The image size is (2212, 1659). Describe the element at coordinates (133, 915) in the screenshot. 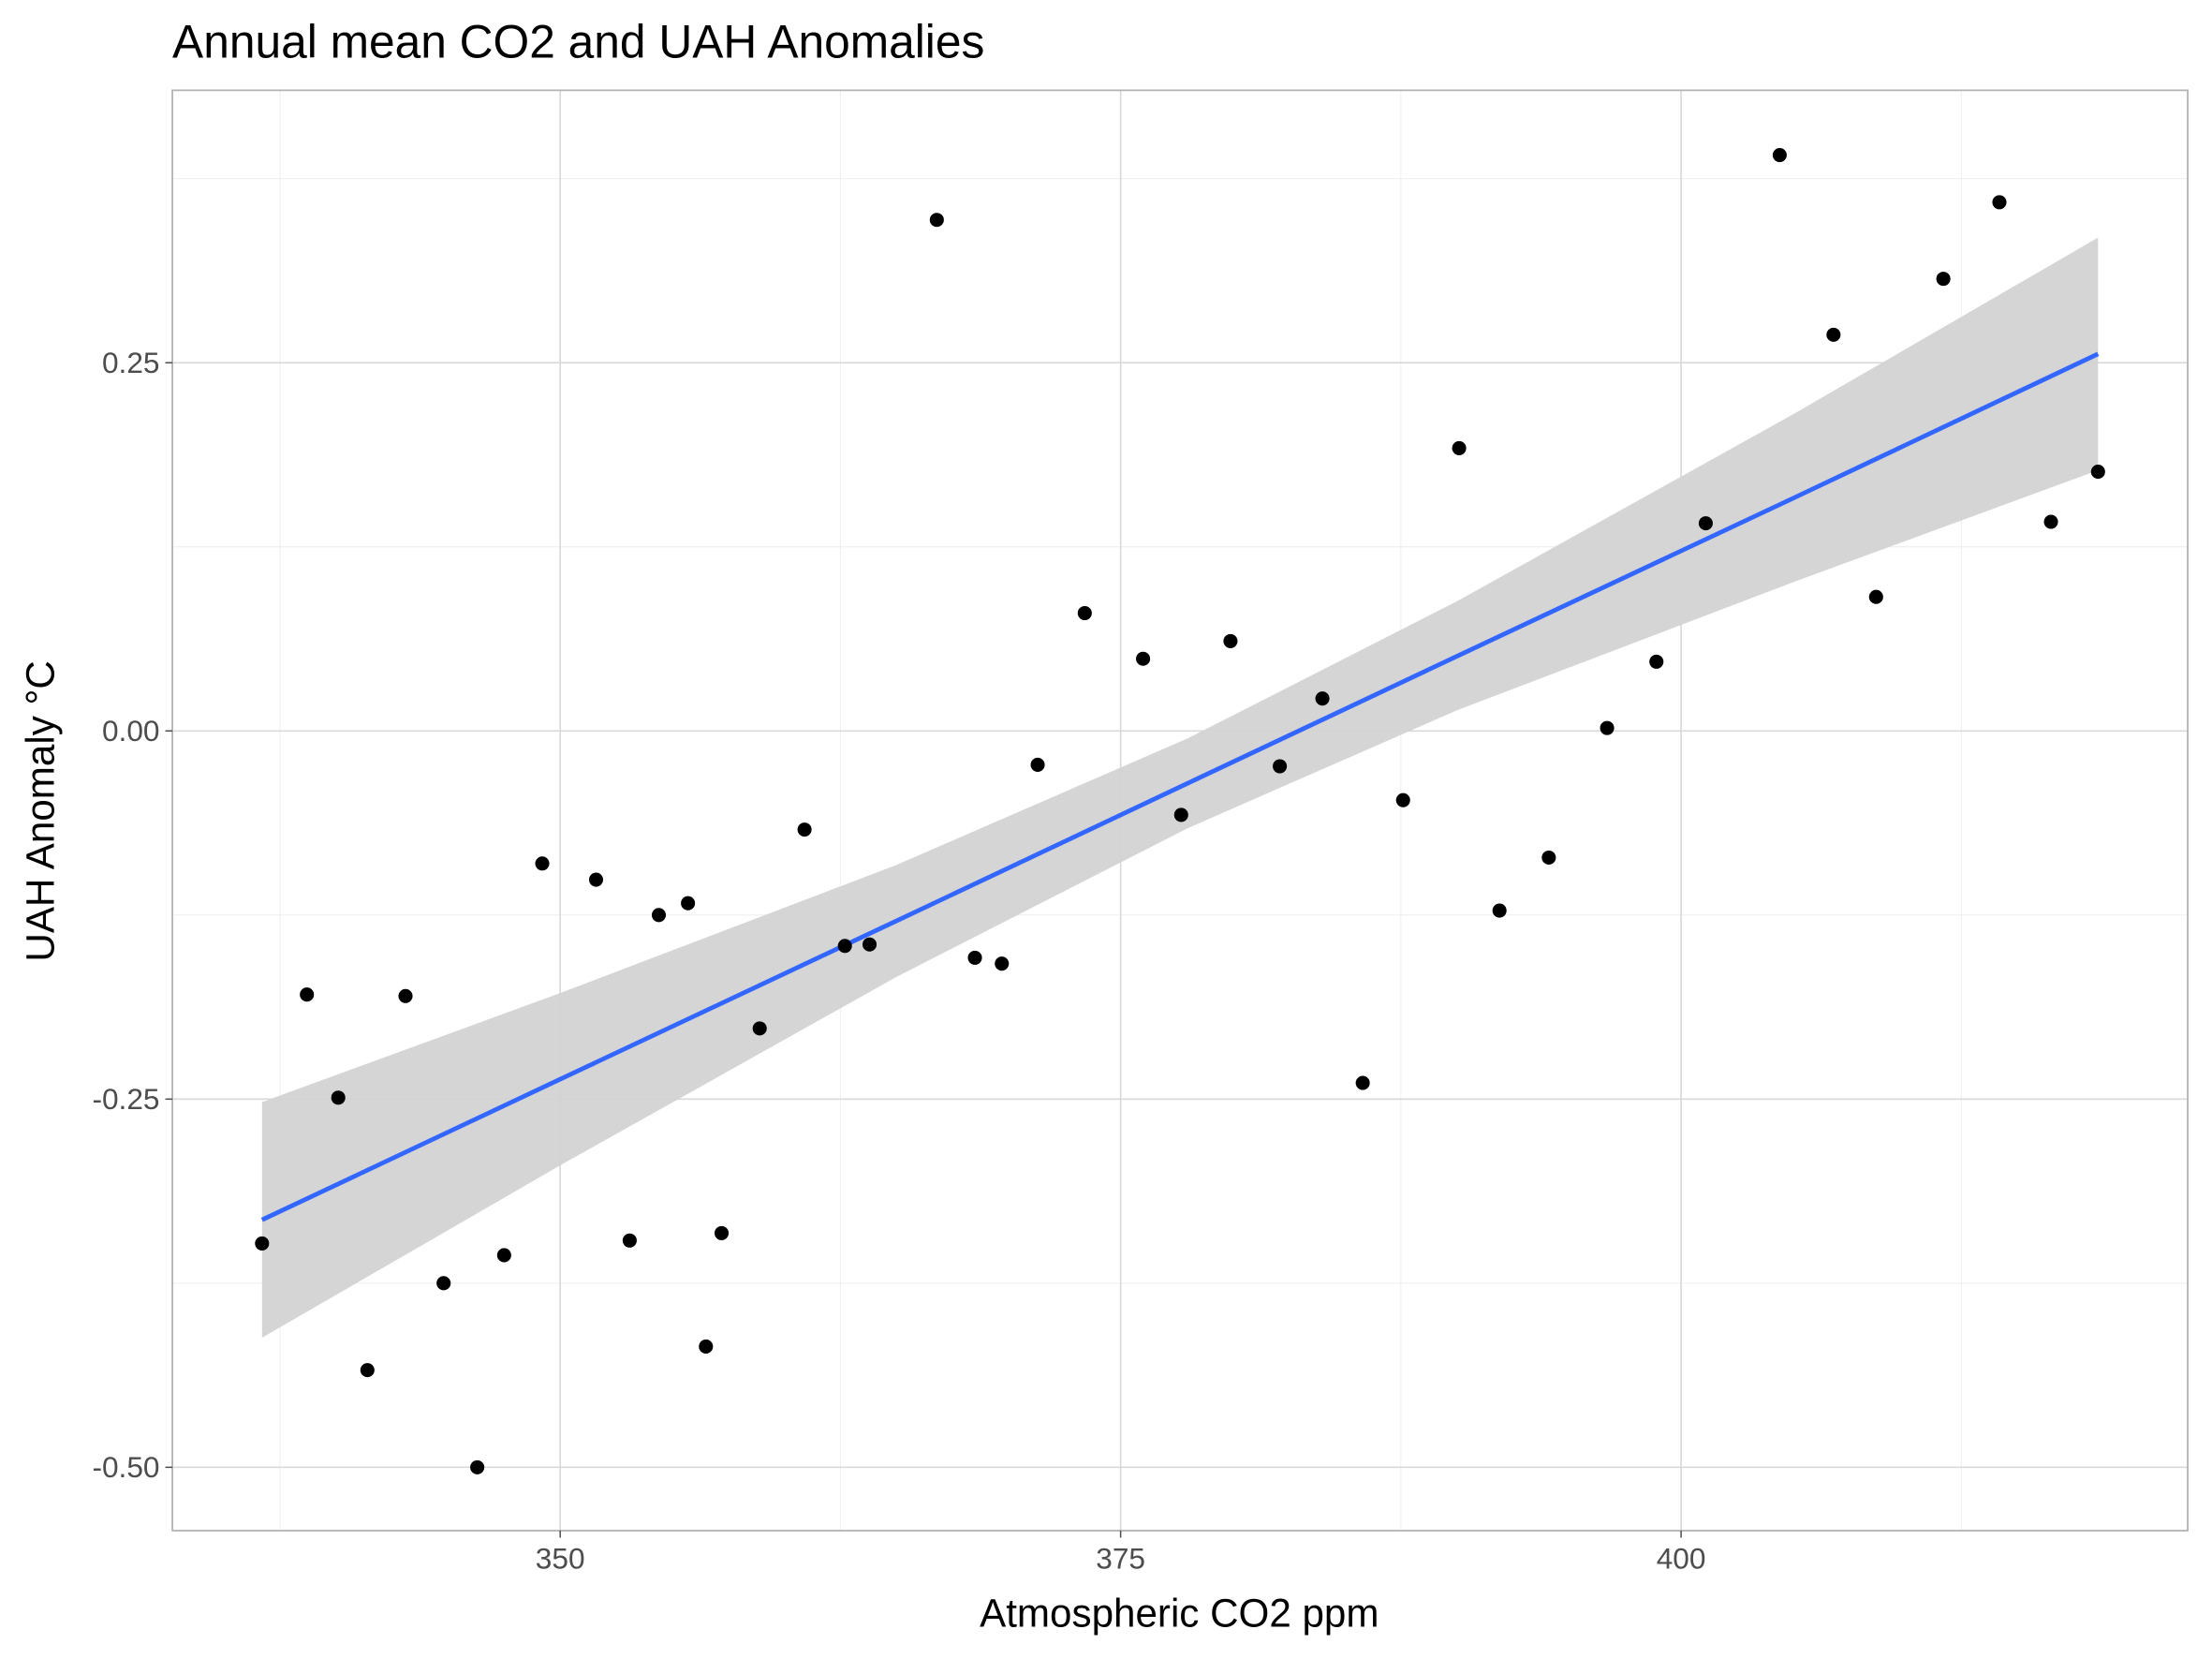

I see `y-axis-ticks: -0.50 -0.25 0.00 0.25` at that location.